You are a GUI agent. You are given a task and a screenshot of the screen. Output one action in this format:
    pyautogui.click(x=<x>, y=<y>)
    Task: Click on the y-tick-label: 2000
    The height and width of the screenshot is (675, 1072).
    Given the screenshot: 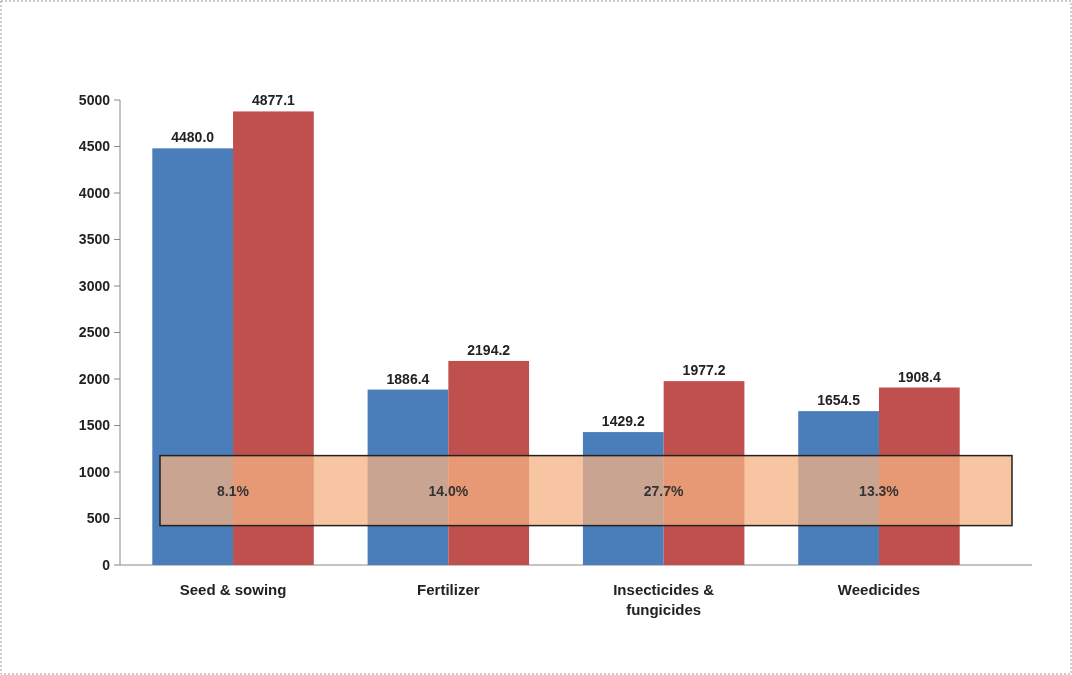 What is the action you would take?
    pyautogui.click(x=94, y=378)
    